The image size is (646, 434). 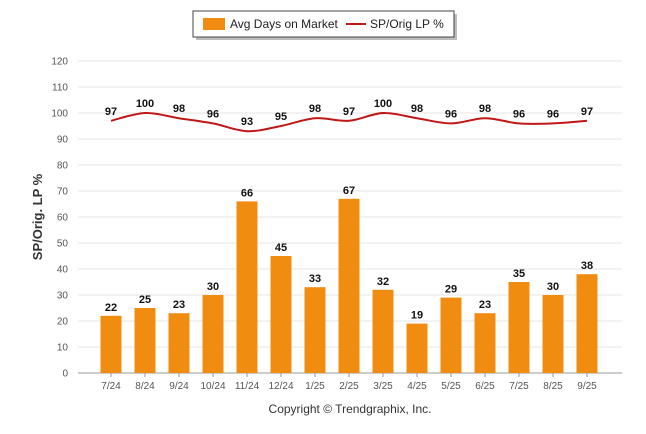 What do you see at coordinates (111, 386) in the screenshot?
I see `x-tick-label: 7/24` at bounding box center [111, 386].